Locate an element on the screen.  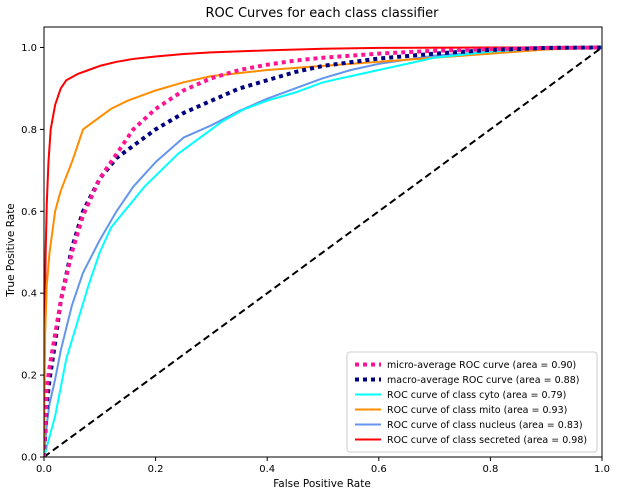
x-tick-label: 0.0 is located at coordinates (44, 469).